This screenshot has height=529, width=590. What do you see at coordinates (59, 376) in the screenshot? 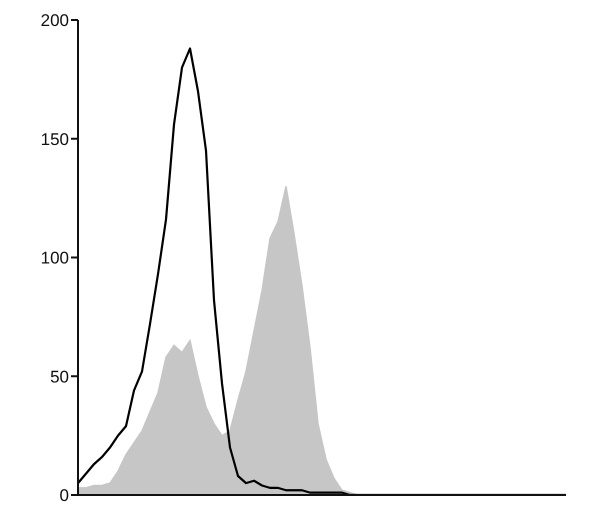
I see `y-tick-label: 50` at bounding box center [59, 376].